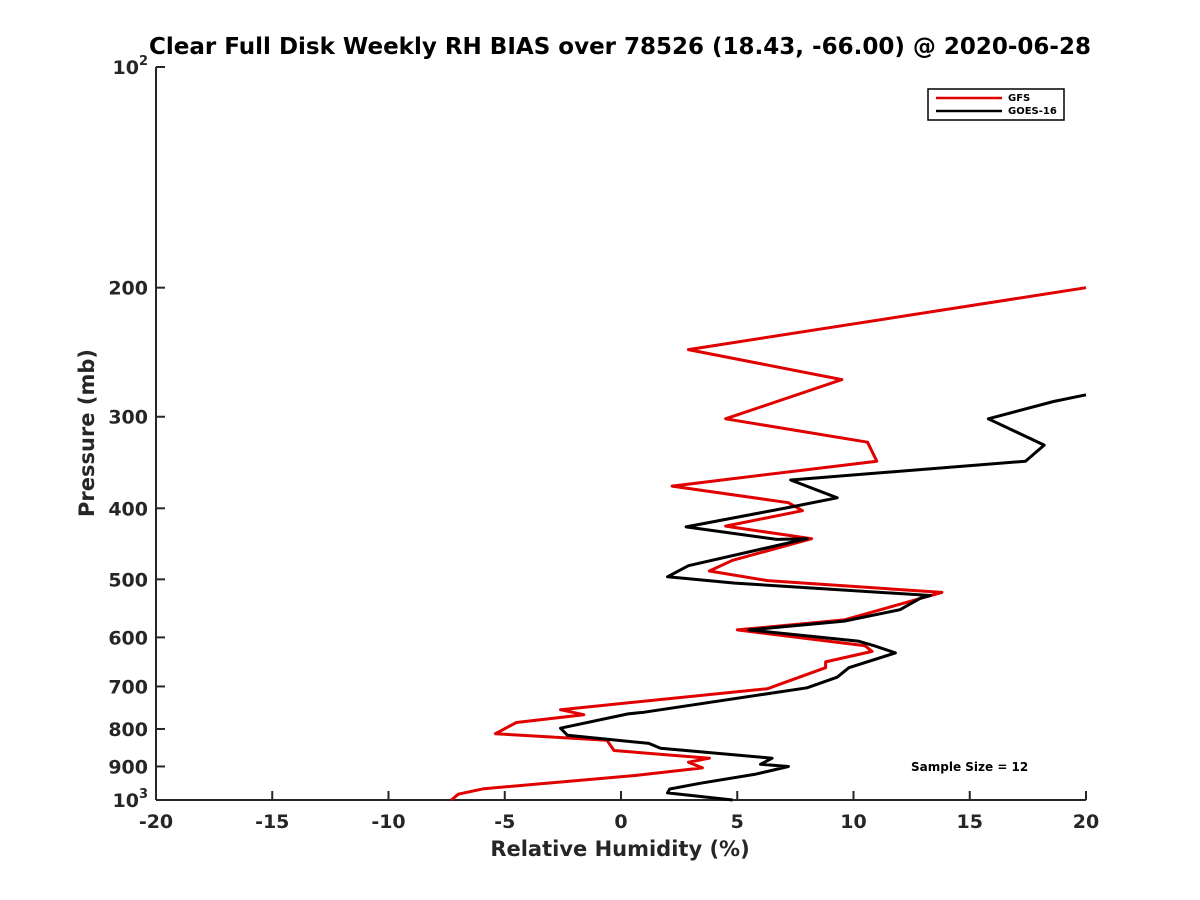 This screenshot has width=1200, height=900. I want to click on y-tick-exponent: 2, so click(143, 61).